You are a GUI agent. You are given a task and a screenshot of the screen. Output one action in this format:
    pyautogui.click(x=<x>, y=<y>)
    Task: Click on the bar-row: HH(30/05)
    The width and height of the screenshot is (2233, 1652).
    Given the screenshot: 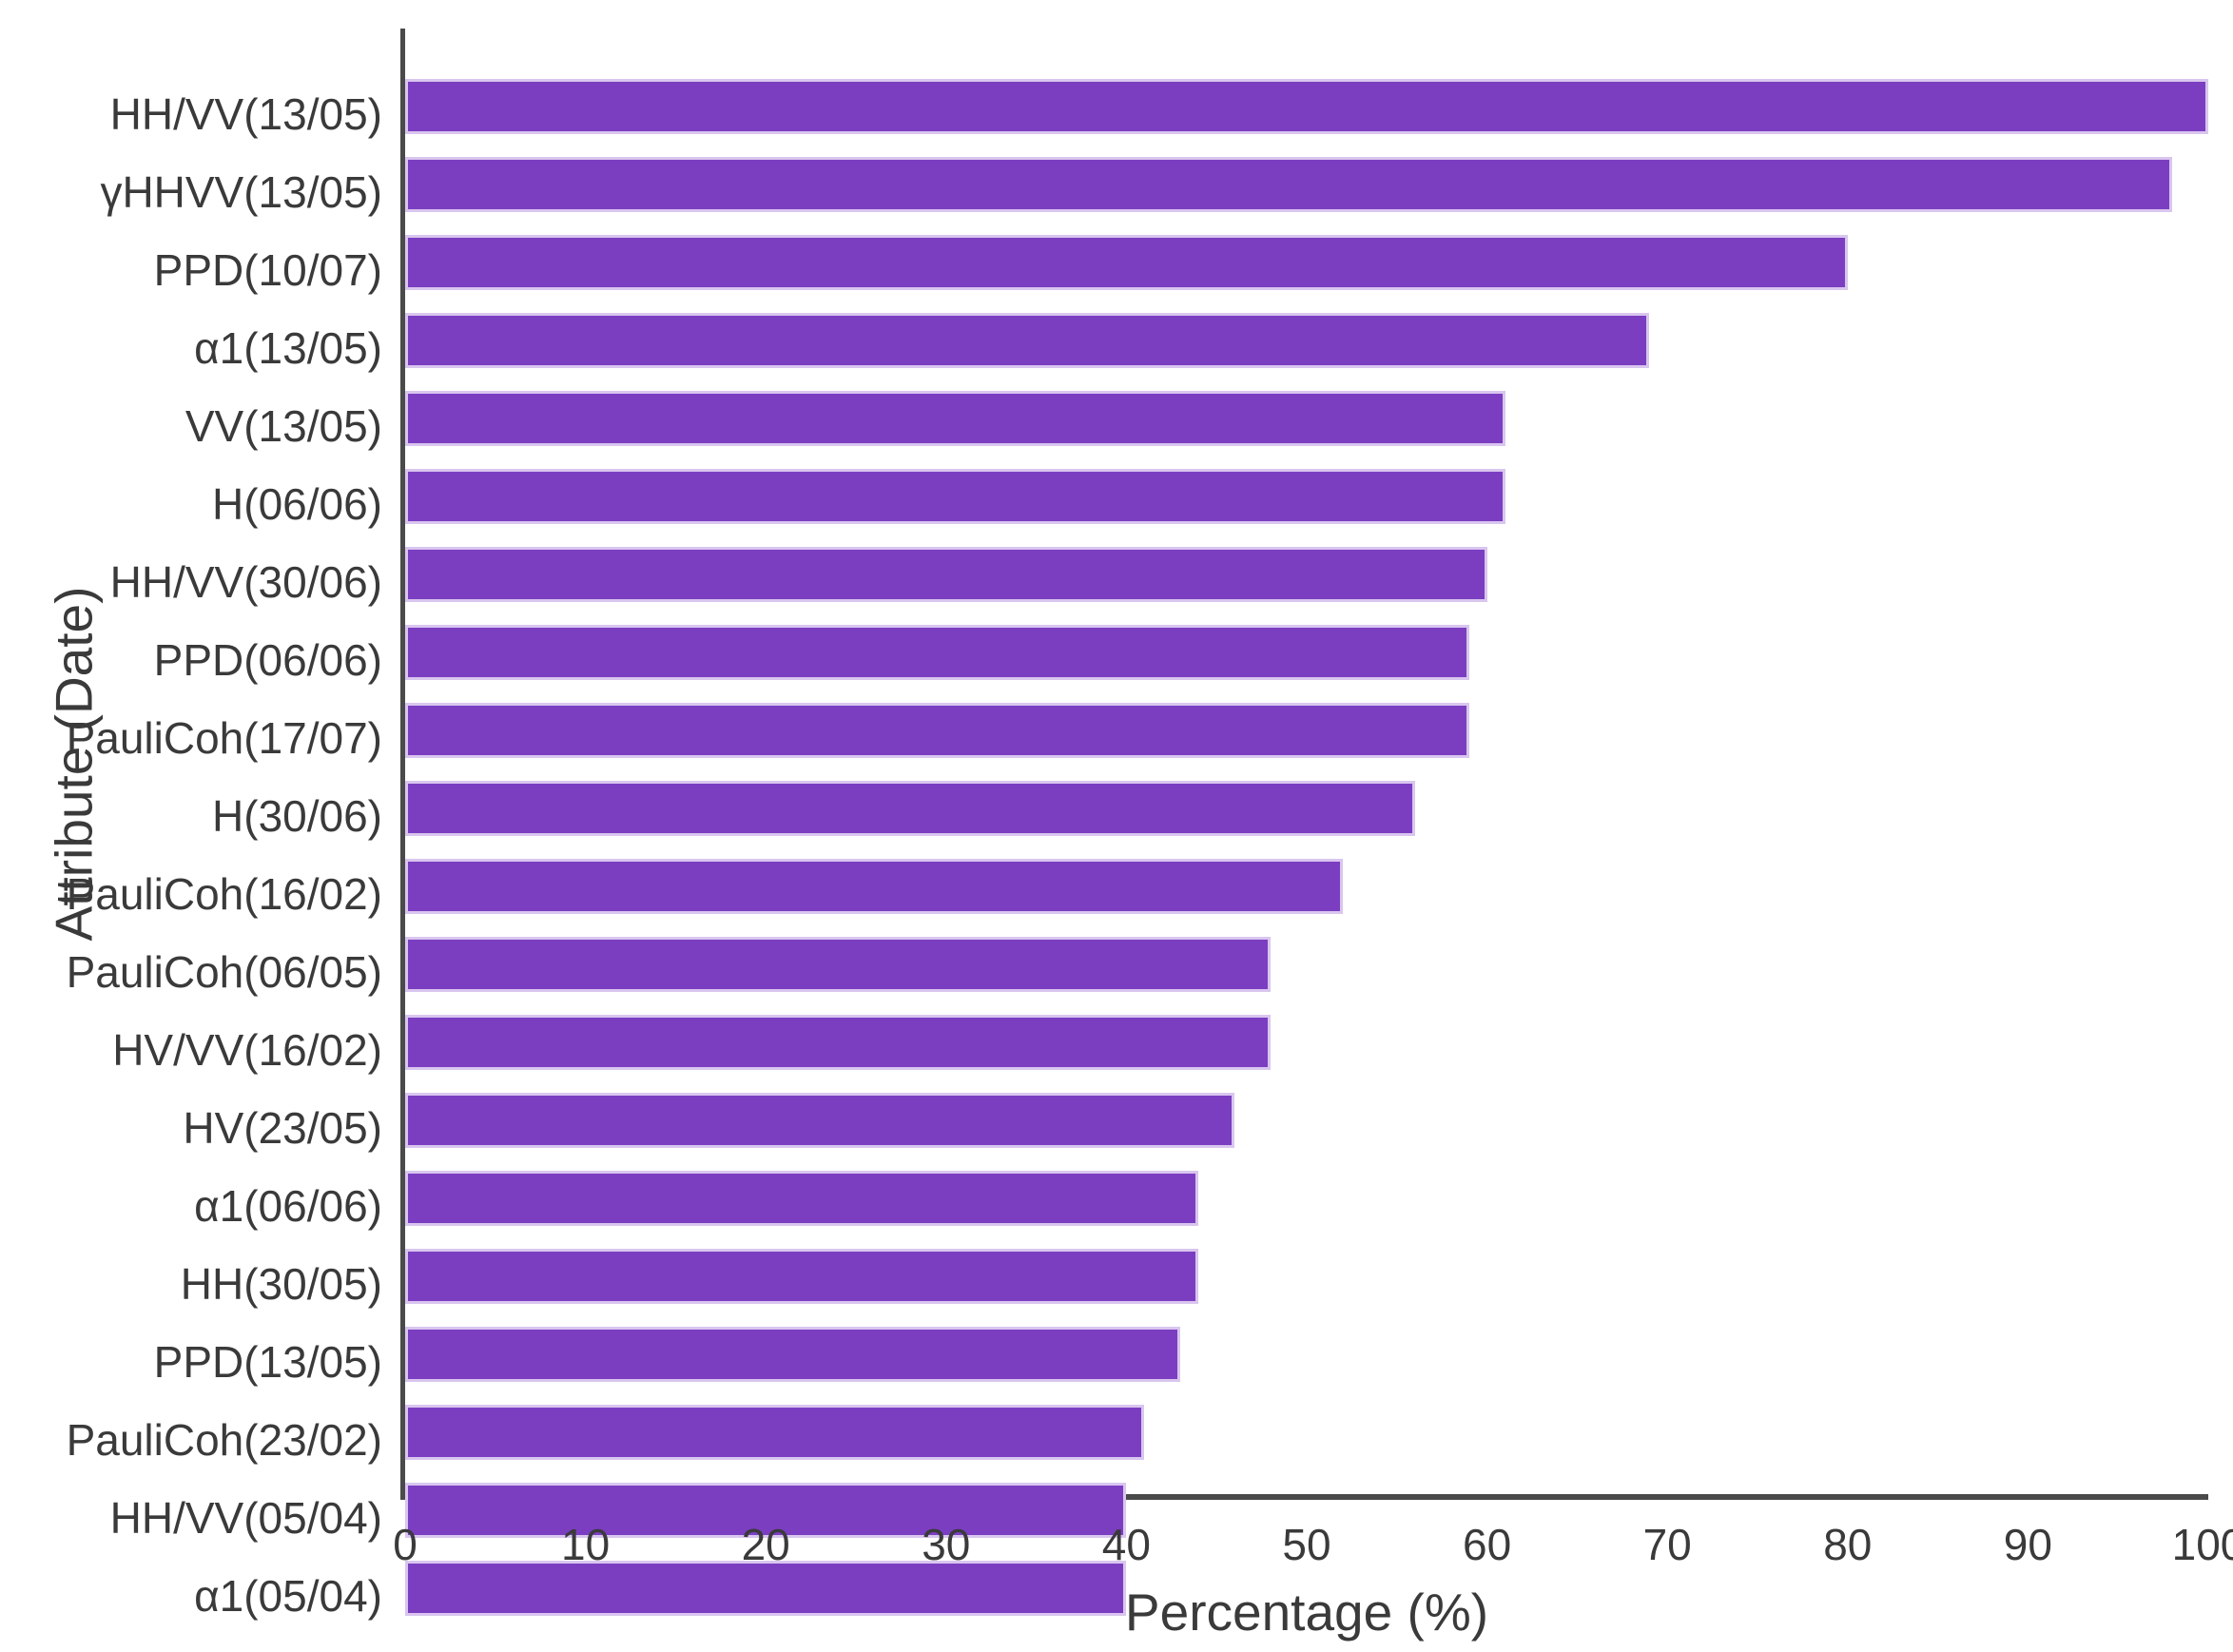 What is the action you would take?
    pyautogui.click(x=1194, y=1284)
    